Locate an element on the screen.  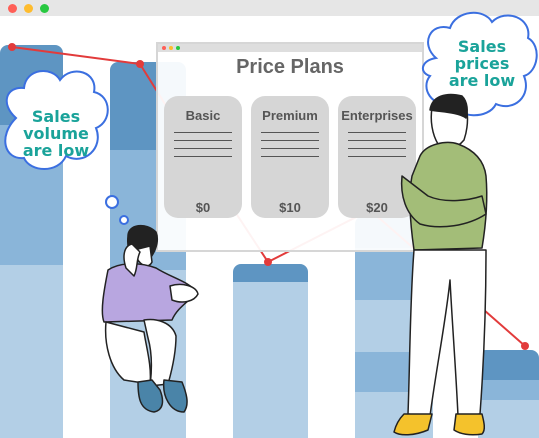
left-bubble-text: Sales volume are low is located at coordinates (56, 133).